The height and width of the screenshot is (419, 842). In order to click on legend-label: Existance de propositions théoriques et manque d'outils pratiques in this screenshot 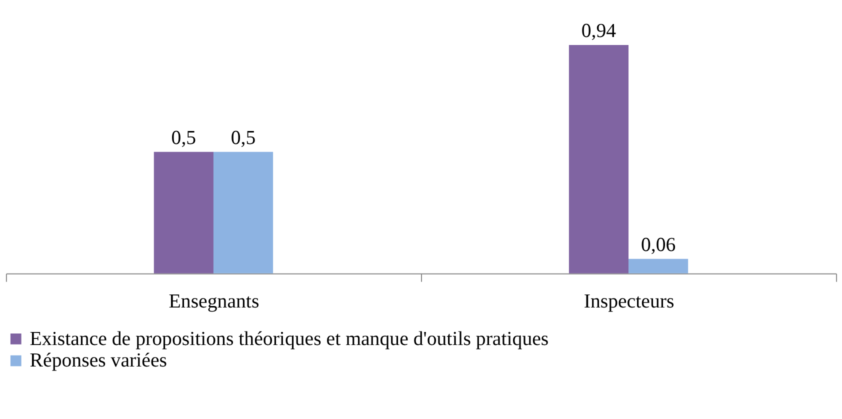, I will do `click(289, 339)`.